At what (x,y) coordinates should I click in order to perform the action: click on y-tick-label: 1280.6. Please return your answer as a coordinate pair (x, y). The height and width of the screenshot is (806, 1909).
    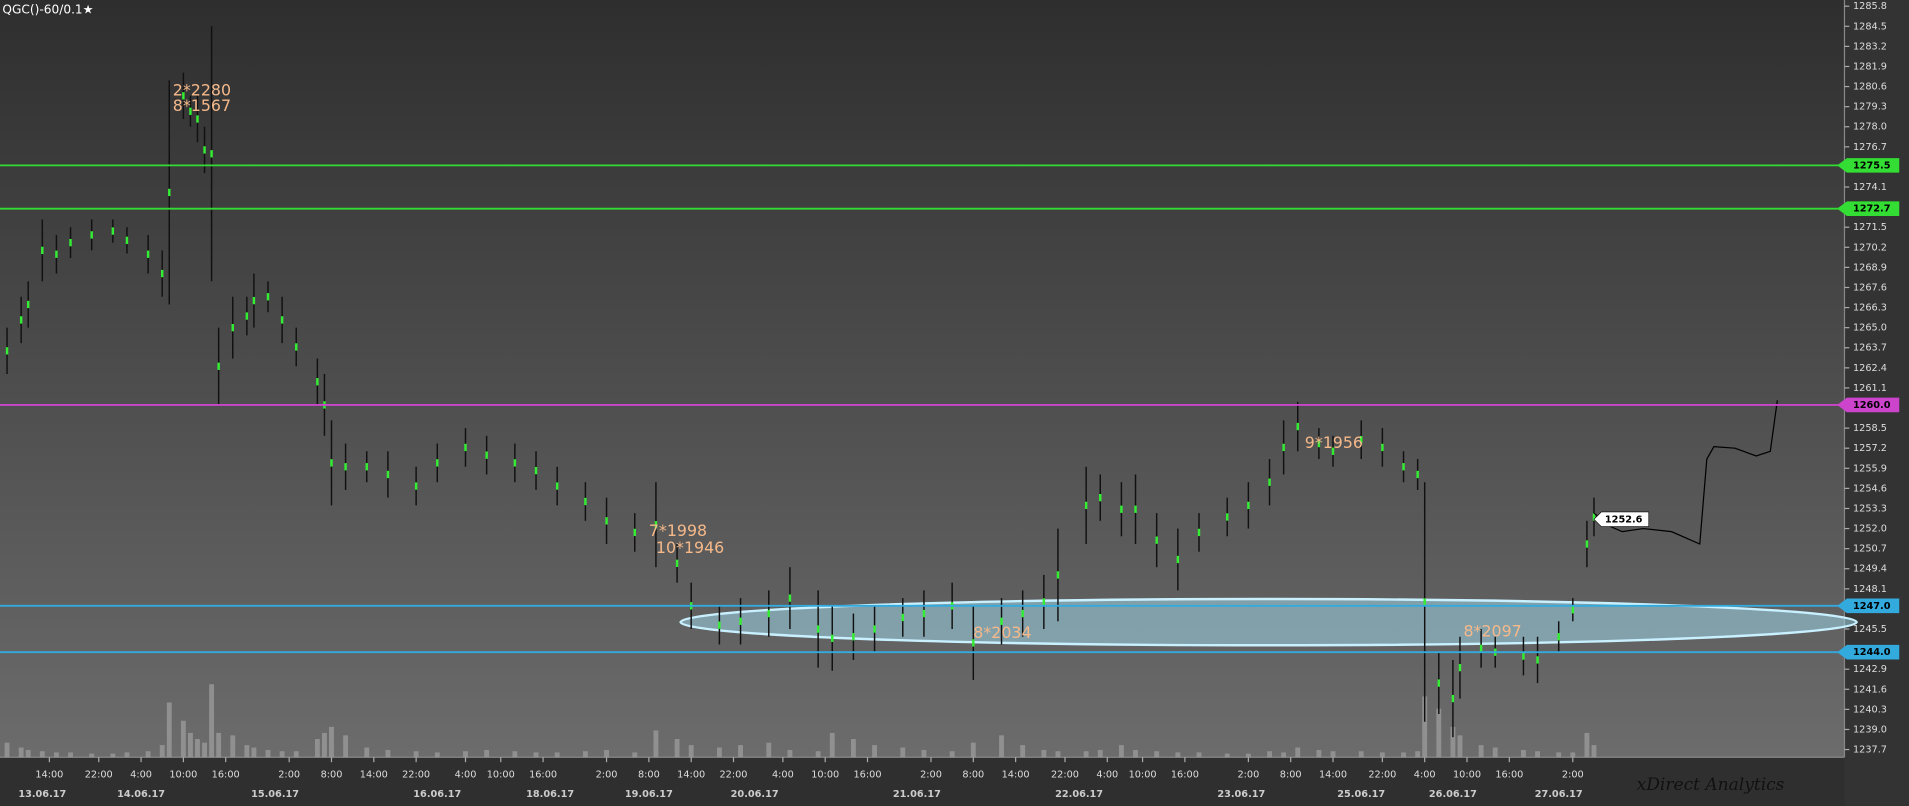
    Looking at the image, I should click on (1870, 87).